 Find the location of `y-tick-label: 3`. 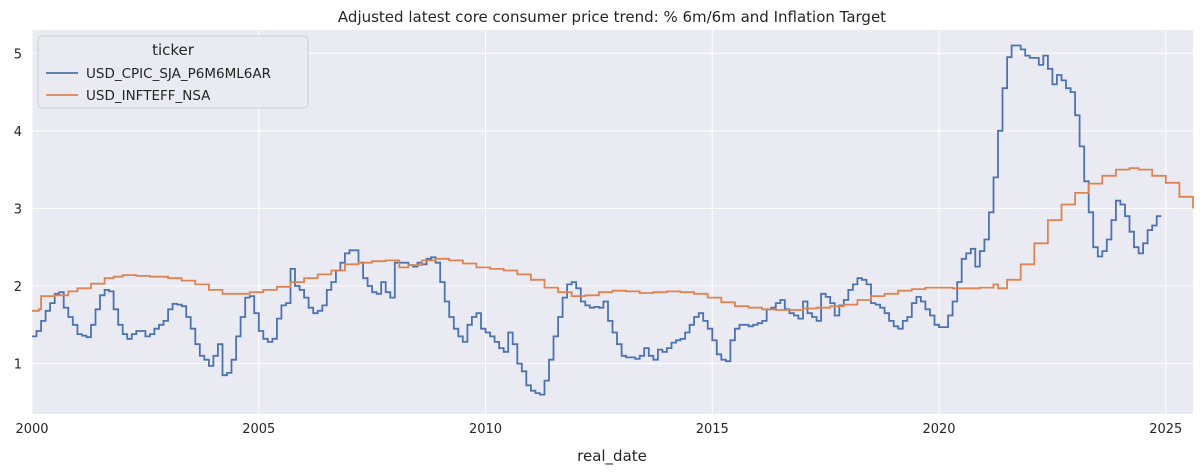

y-tick-label: 3 is located at coordinates (18, 209).